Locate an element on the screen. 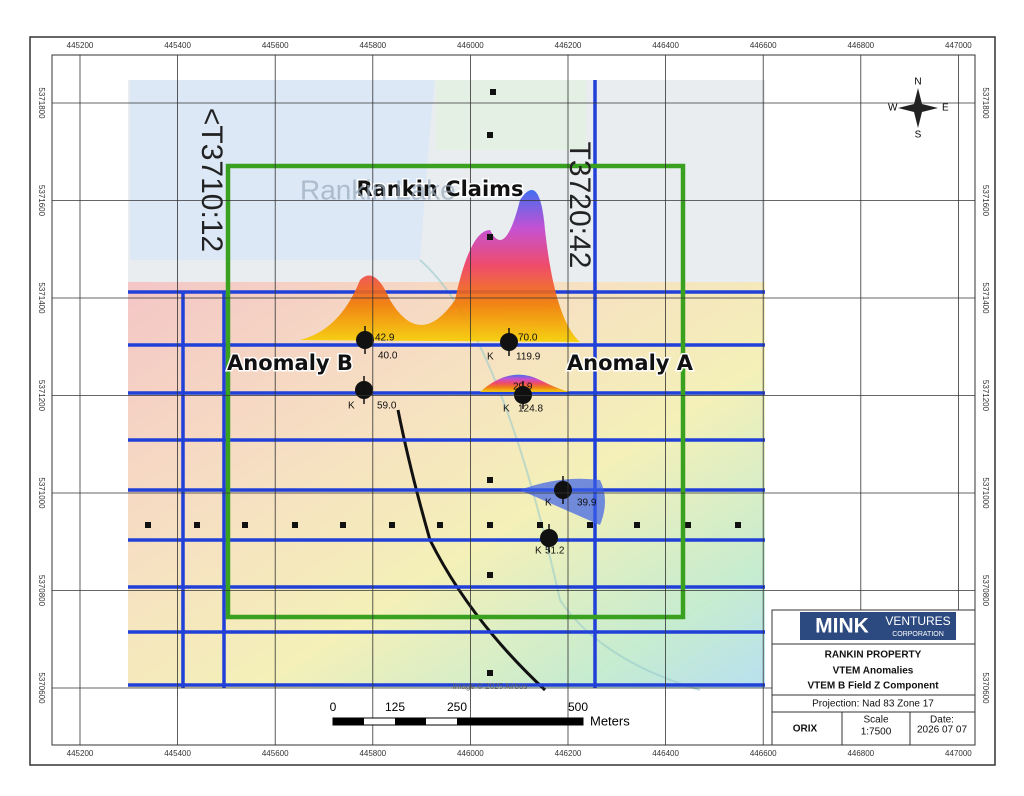  orix-logo: ORIX is located at coordinates (805, 729).